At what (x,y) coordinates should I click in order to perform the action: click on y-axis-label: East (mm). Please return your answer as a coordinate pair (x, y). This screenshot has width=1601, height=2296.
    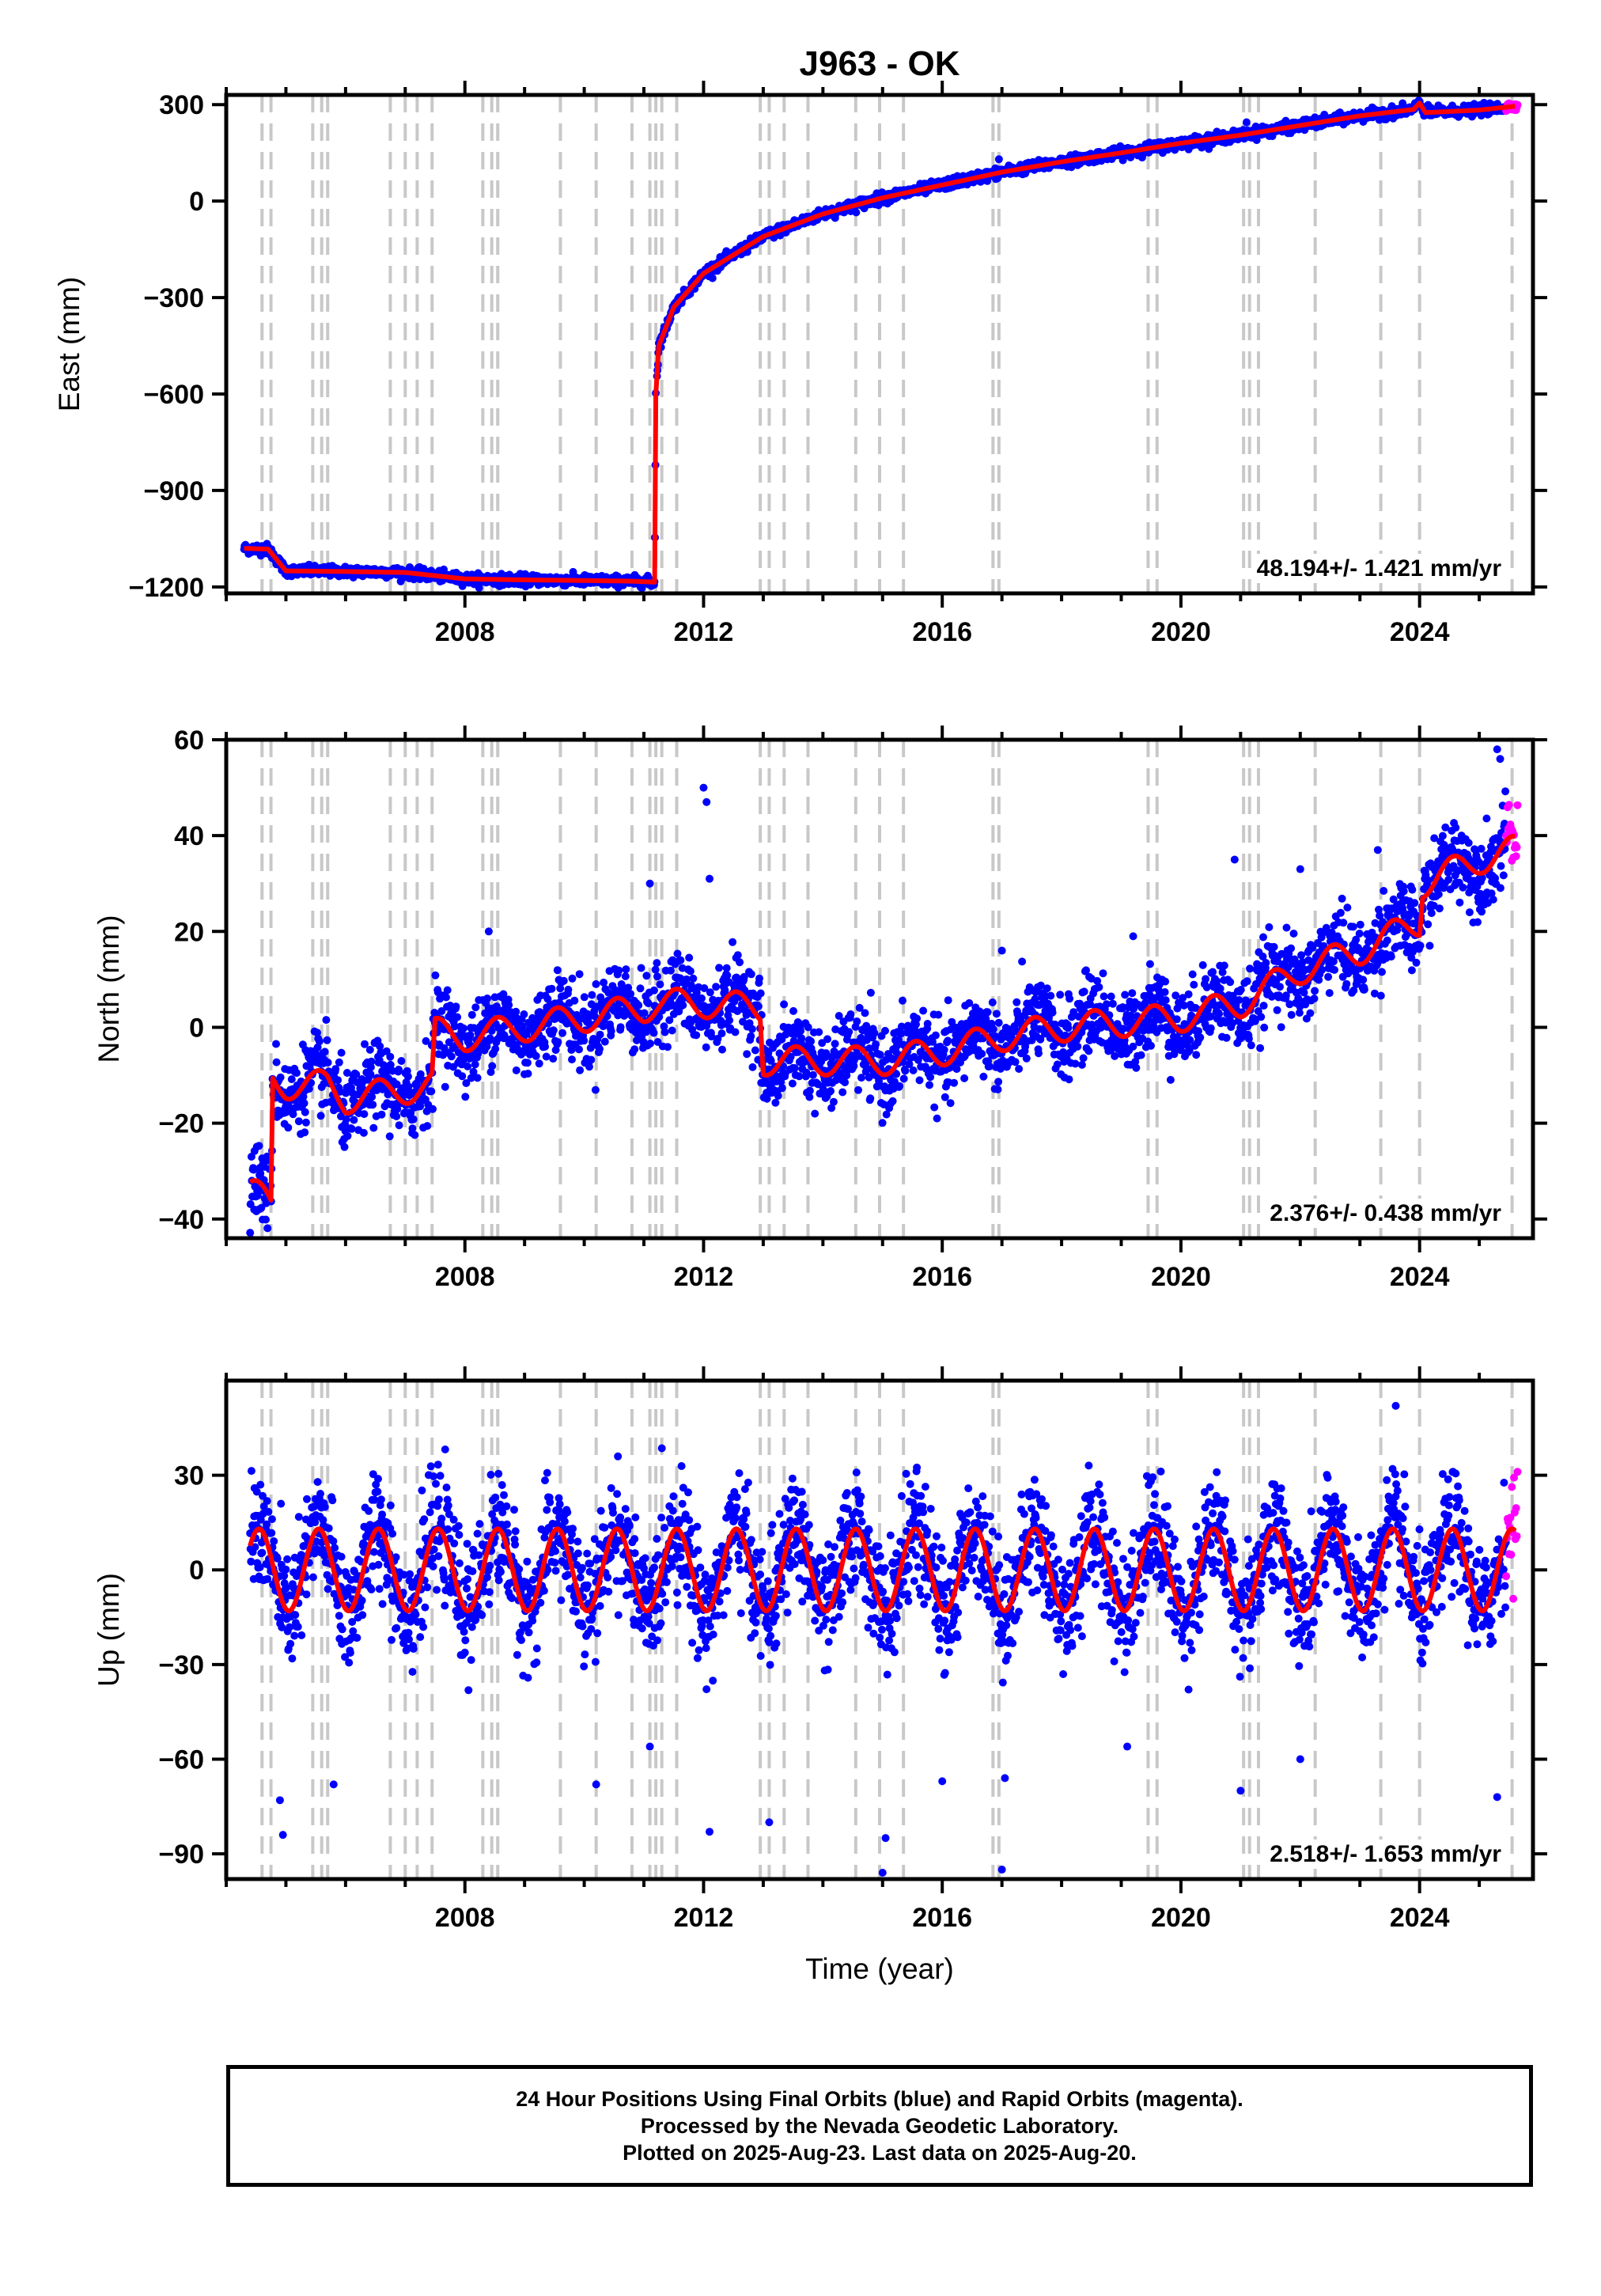
    Looking at the image, I should click on (69, 344).